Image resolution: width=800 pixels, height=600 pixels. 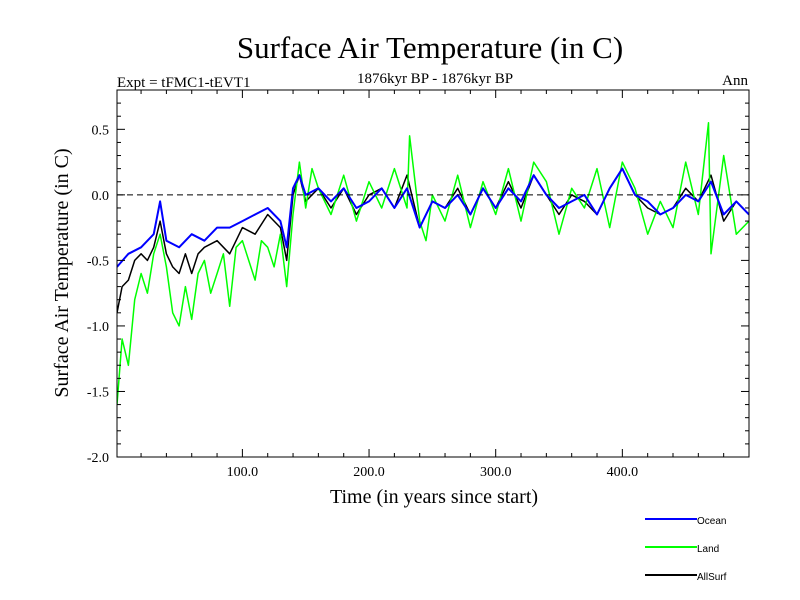 What do you see at coordinates (686, 549) in the screenshot?
I see `legend: Ocean Land AllSurf` at bounding box center [686, 549].